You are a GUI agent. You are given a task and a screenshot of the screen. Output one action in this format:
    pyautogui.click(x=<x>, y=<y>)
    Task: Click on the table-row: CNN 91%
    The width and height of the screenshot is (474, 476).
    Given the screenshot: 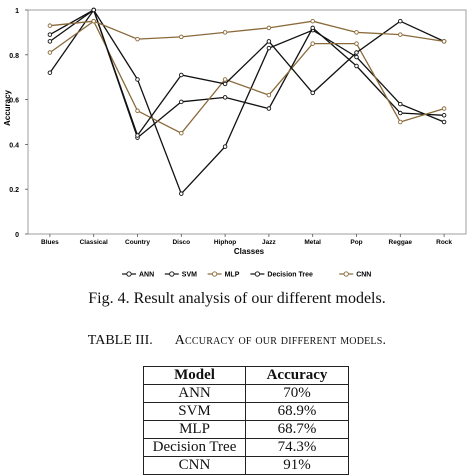 What is the action you would take?
    pyautogui.click(x=246, y=465)
    